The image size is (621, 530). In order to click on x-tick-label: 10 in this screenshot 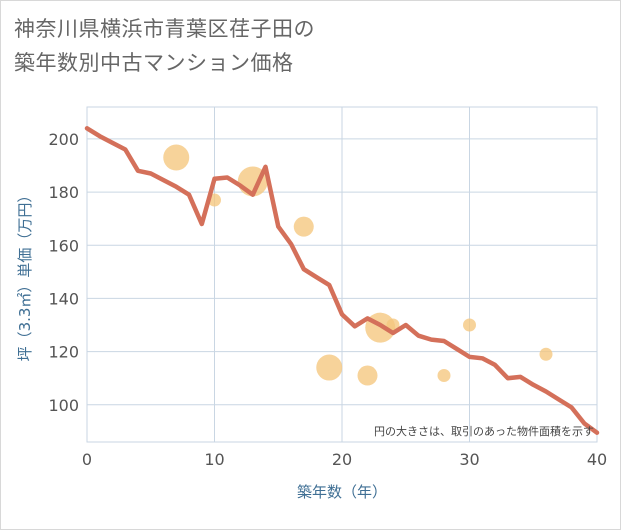, I will do `click(214, 459)`.